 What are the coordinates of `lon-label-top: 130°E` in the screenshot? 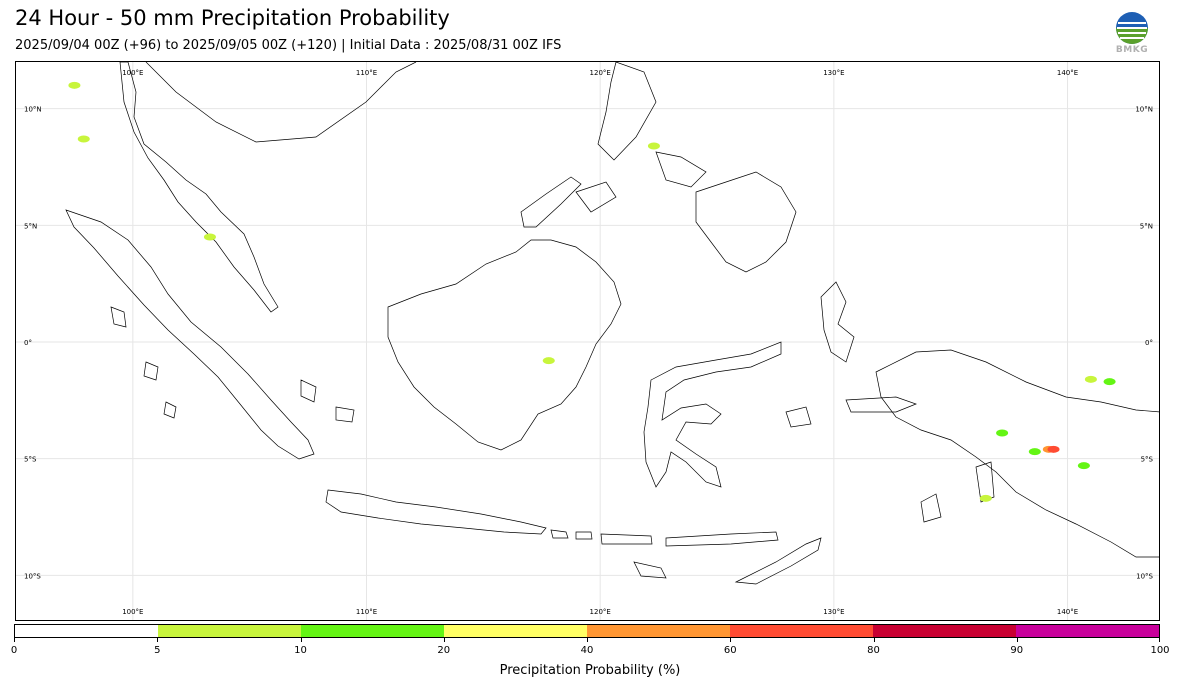 It's located at (833, 73).